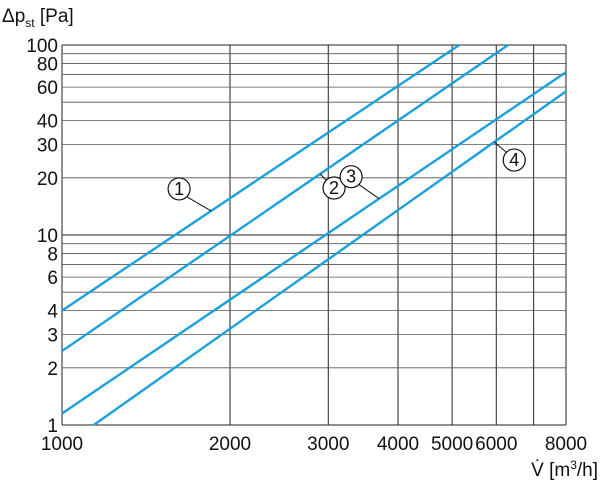  What do you see at coordinates (452, 444) in the screenshot?
I see `x-tick-label: 5000` at bounding box center [452, 444].